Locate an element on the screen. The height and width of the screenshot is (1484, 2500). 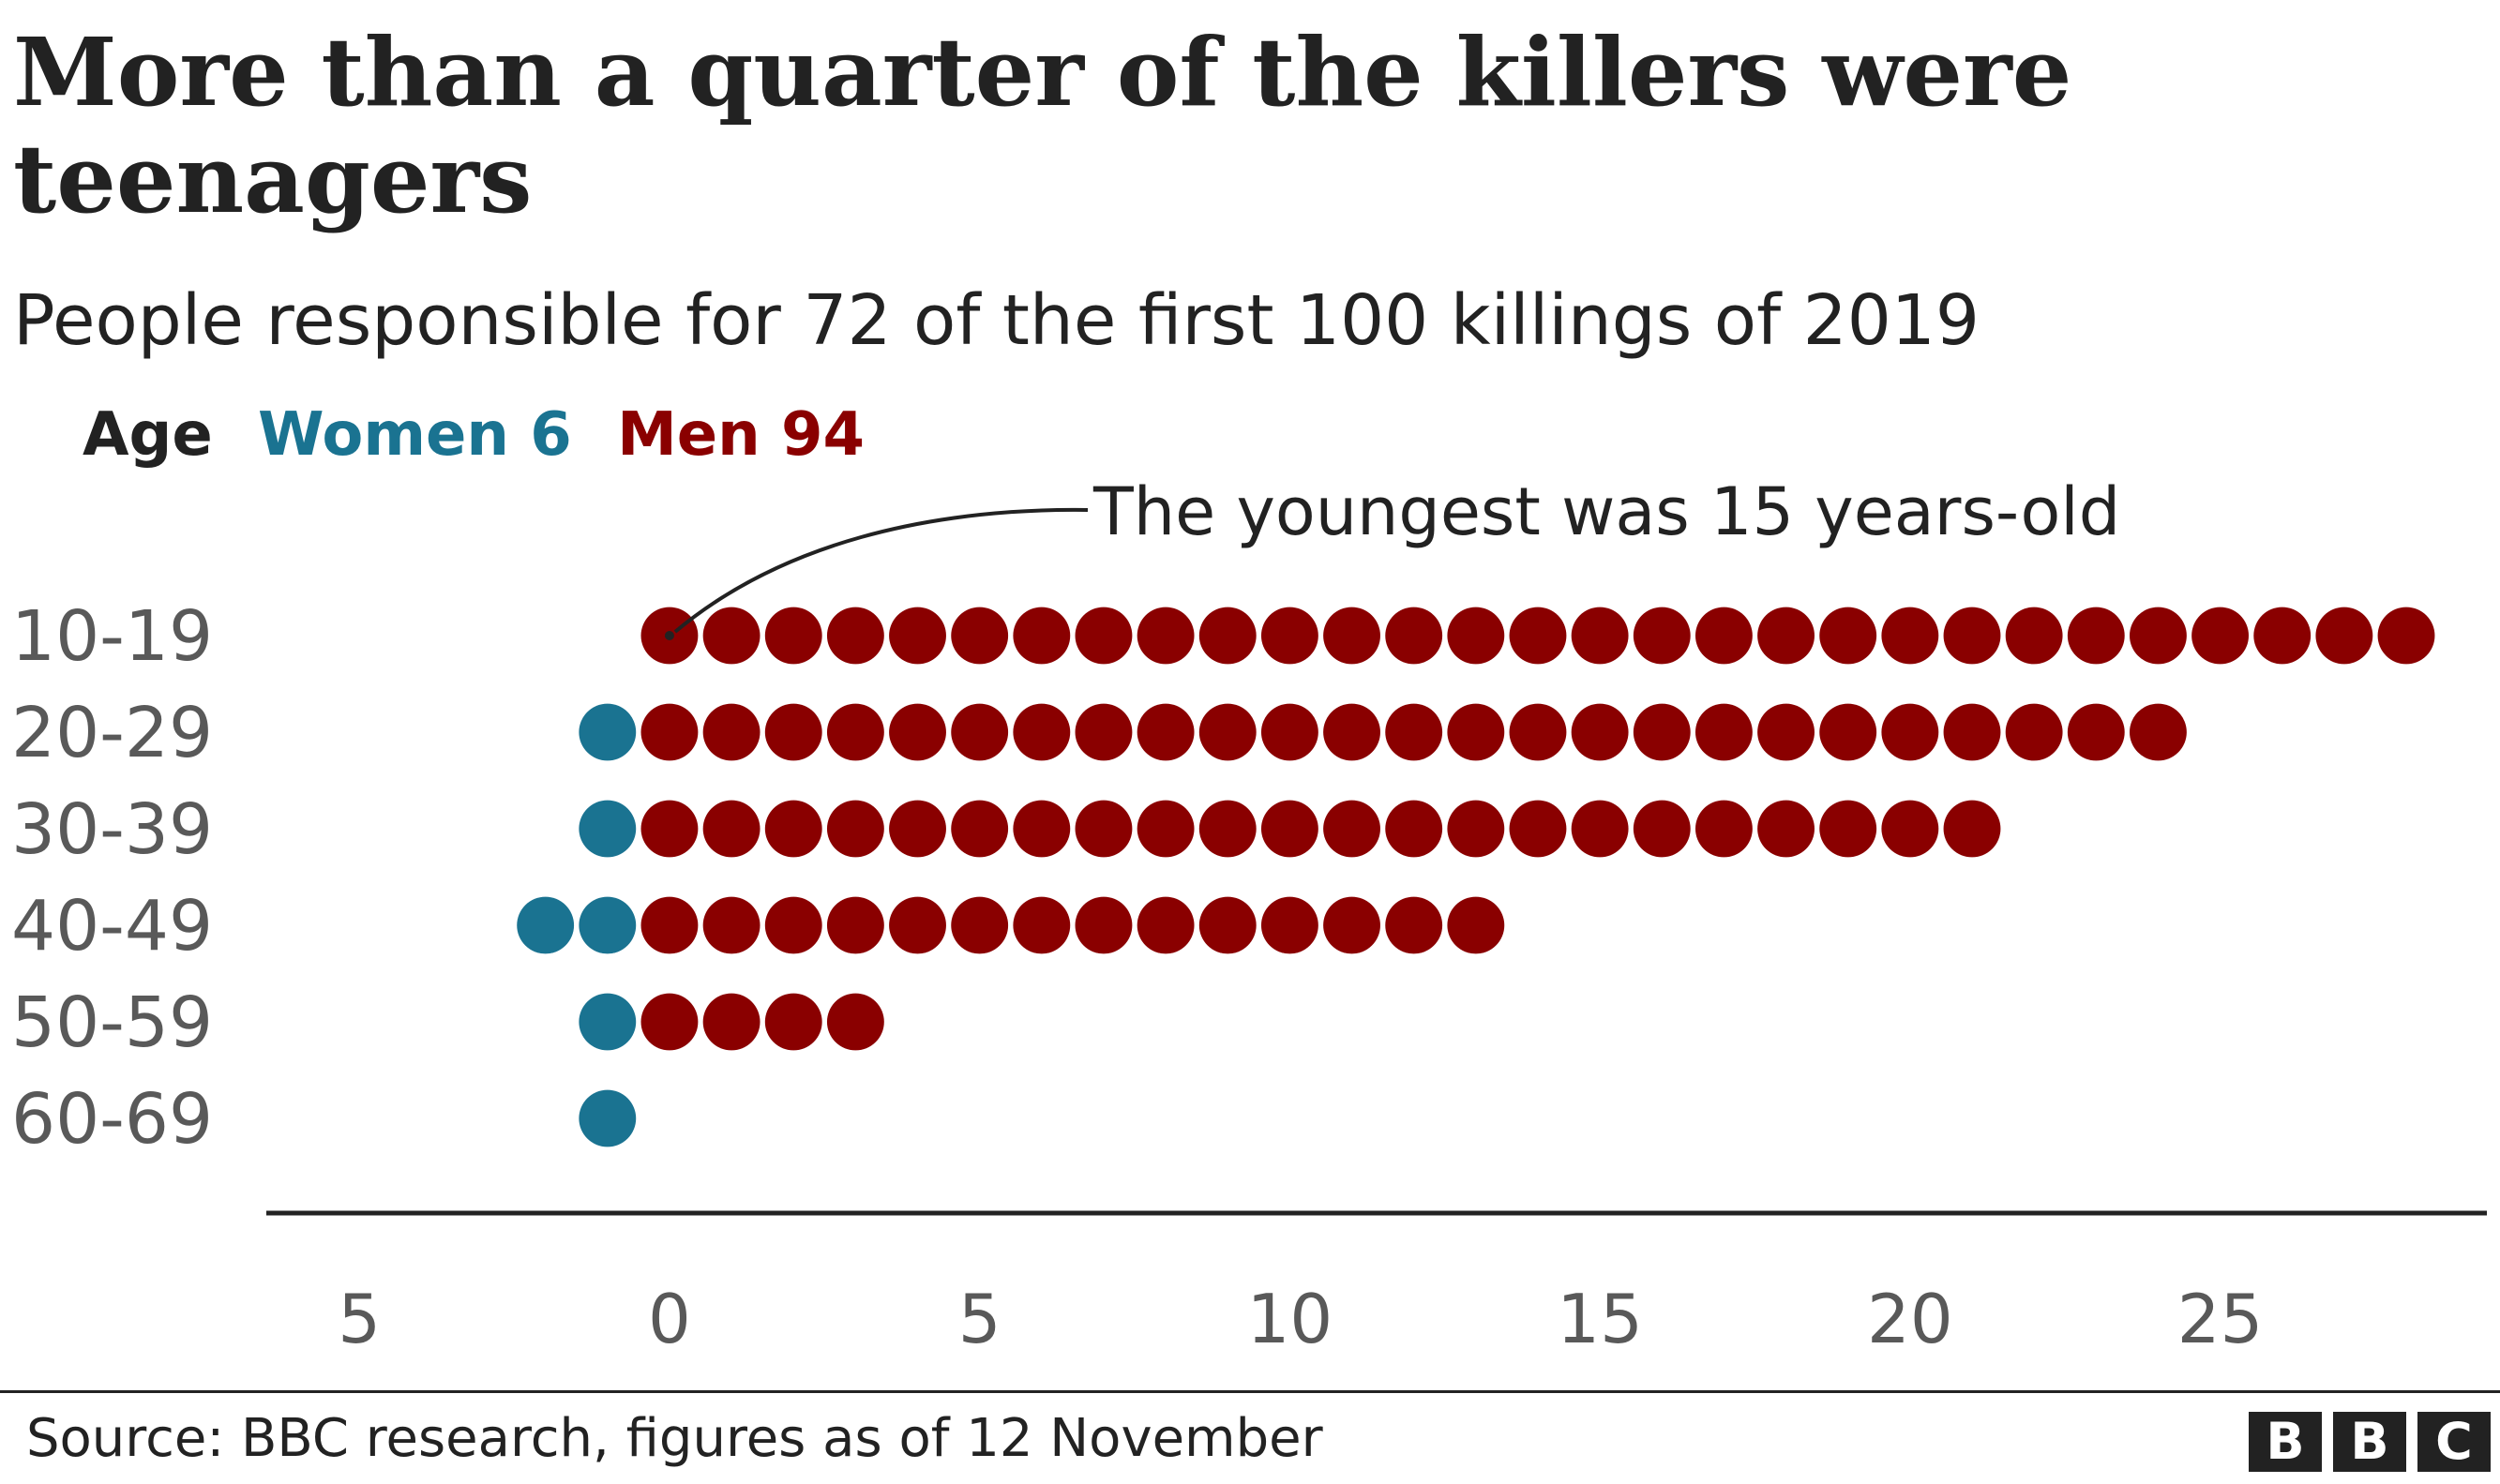
x-tick-label: 0 is located at coordinates (669, 1319).